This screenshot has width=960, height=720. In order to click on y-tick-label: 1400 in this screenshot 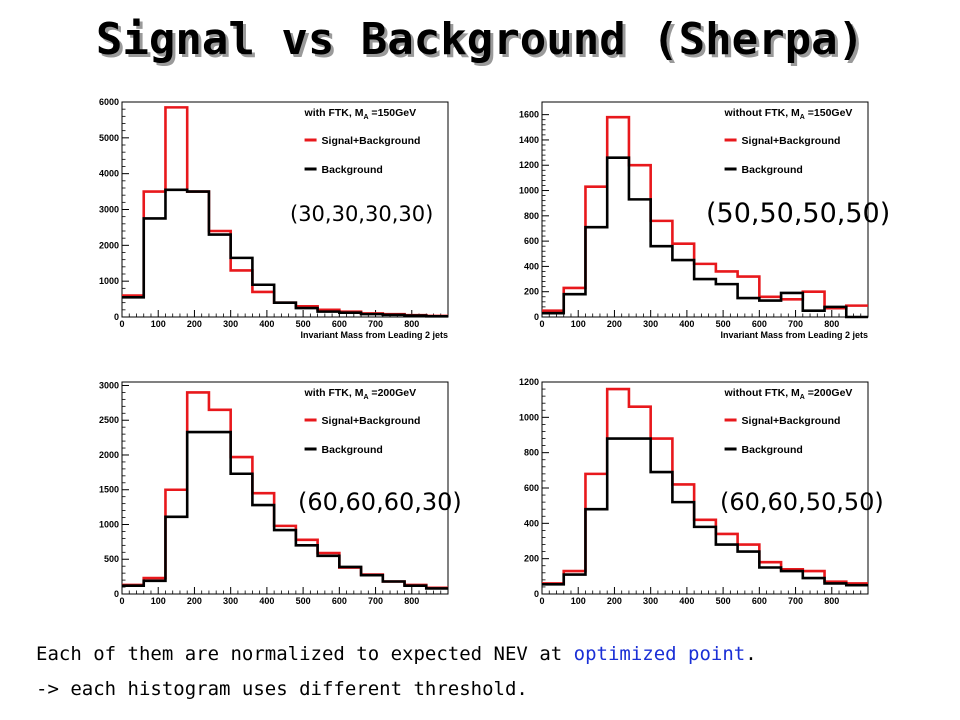, I will do `click(529, 140)`.